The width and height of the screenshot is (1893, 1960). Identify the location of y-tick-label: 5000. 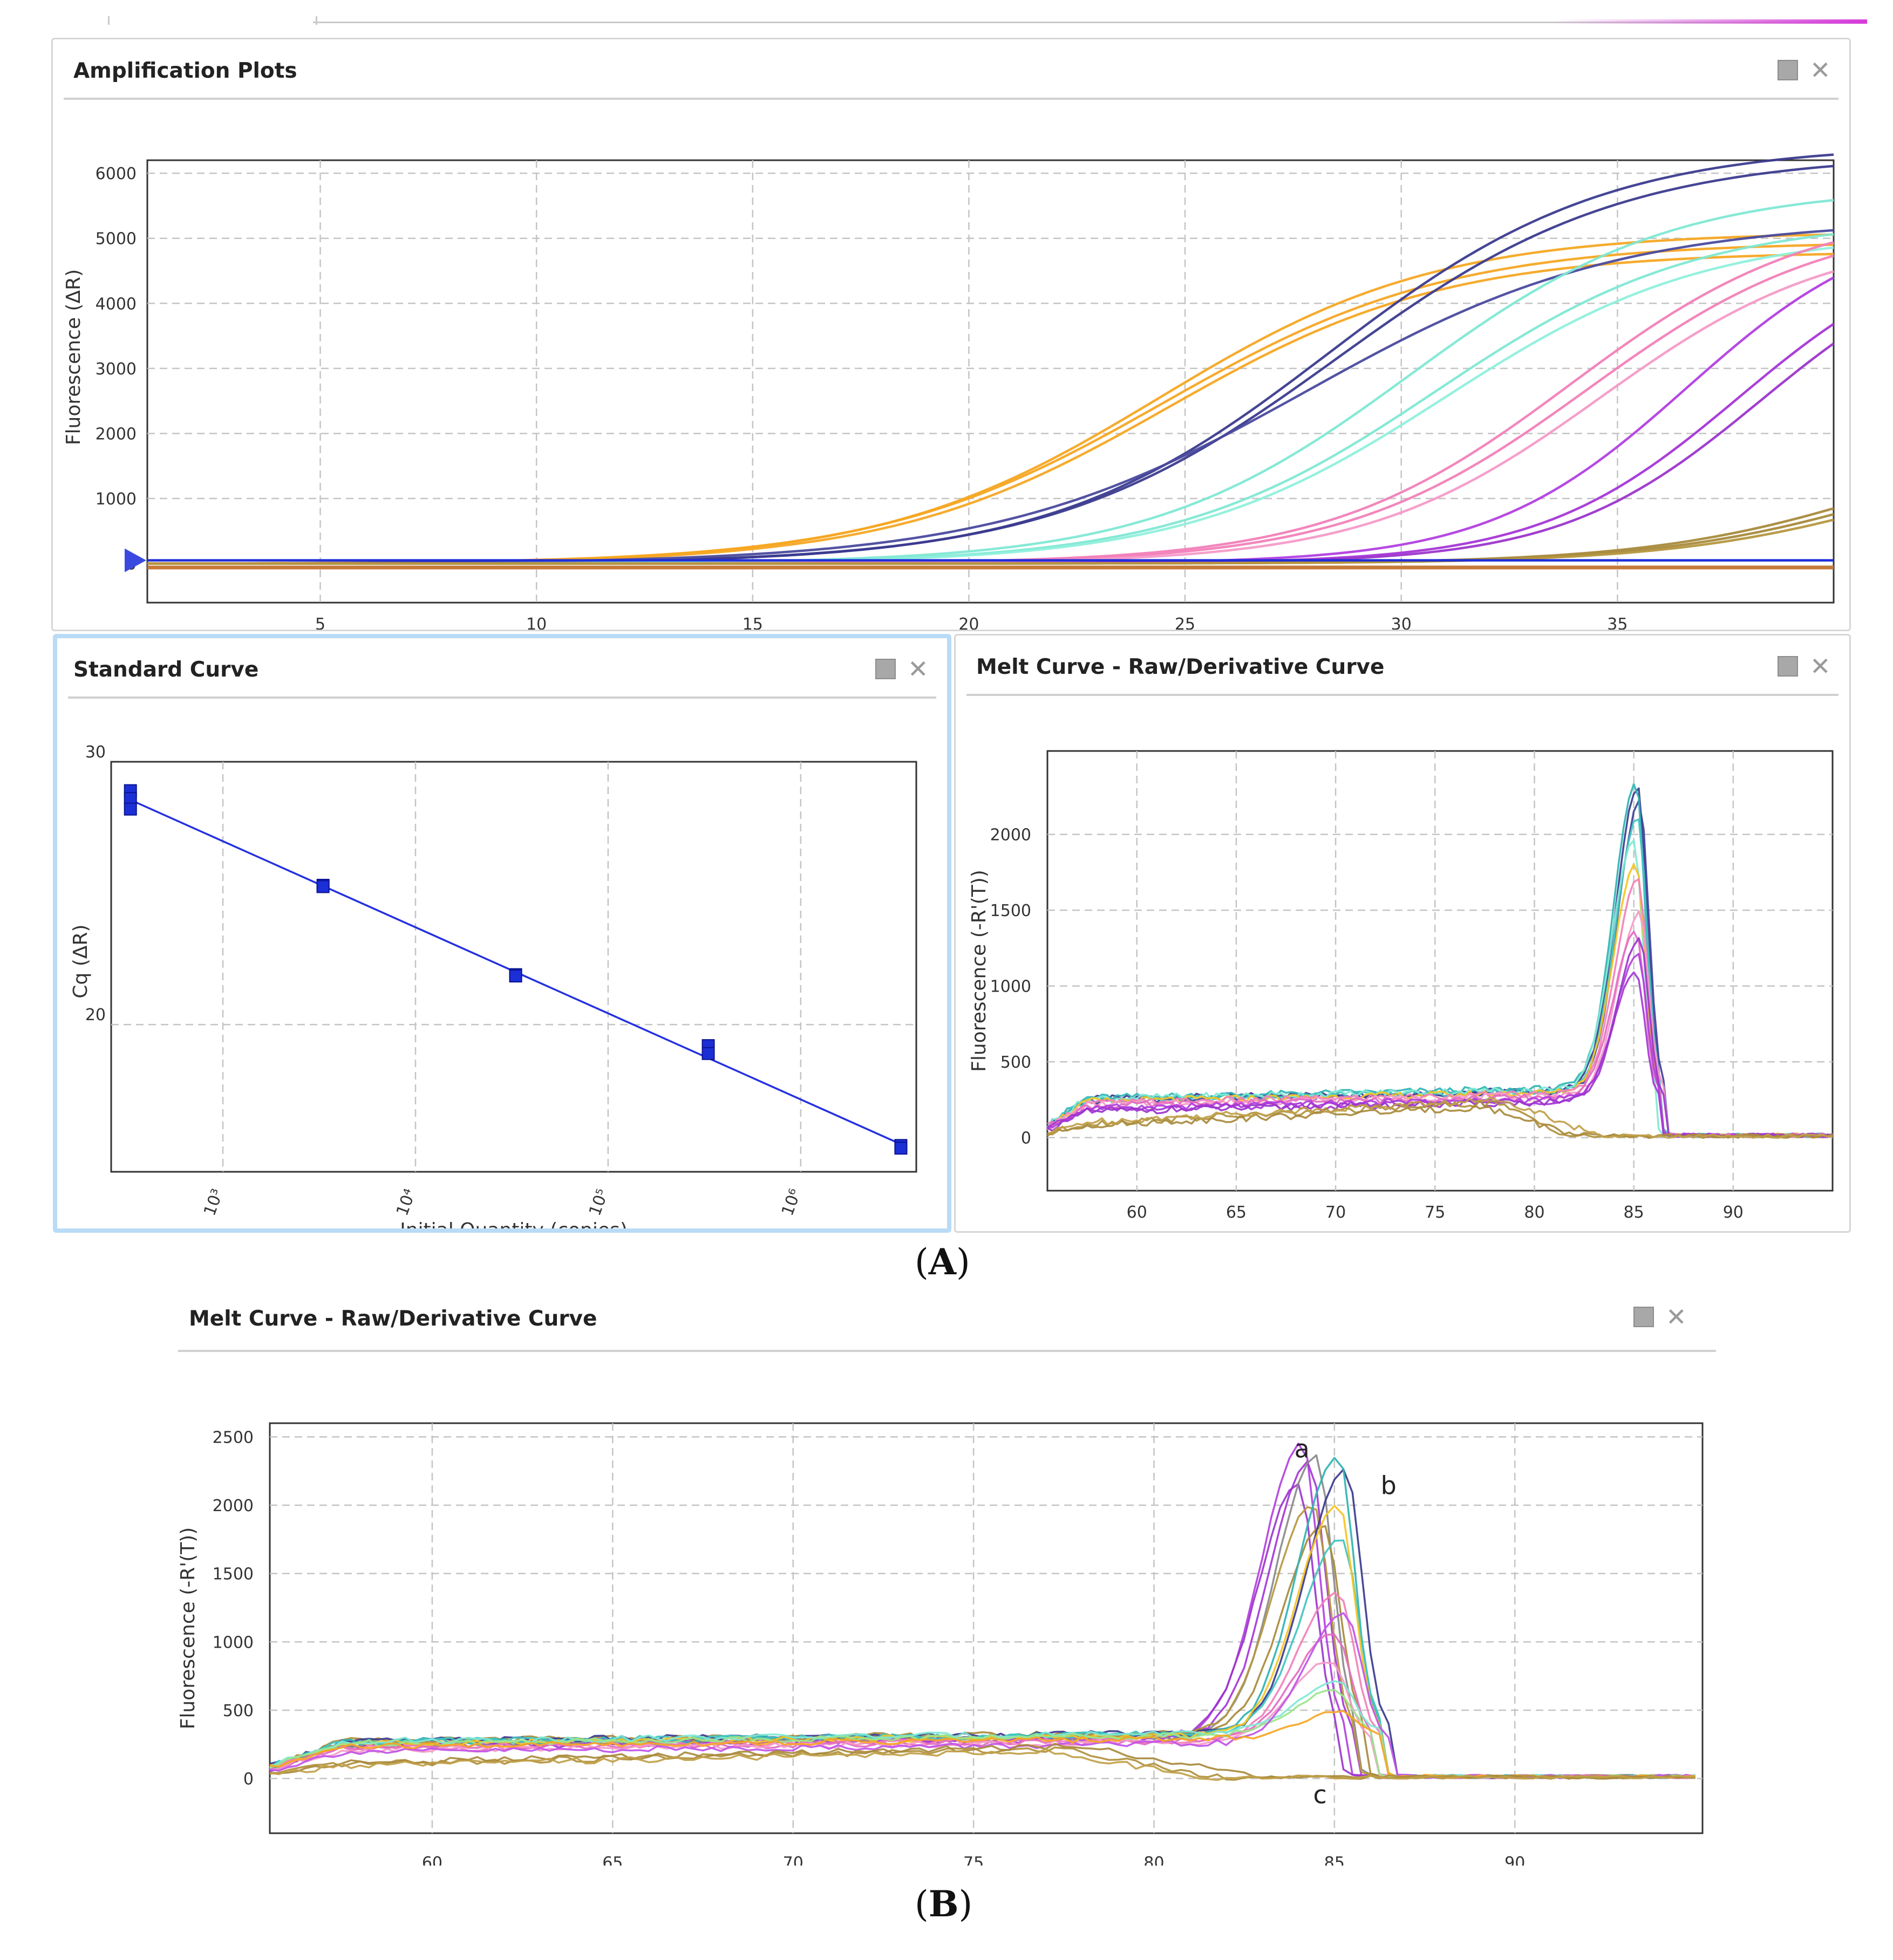
(116, 239).